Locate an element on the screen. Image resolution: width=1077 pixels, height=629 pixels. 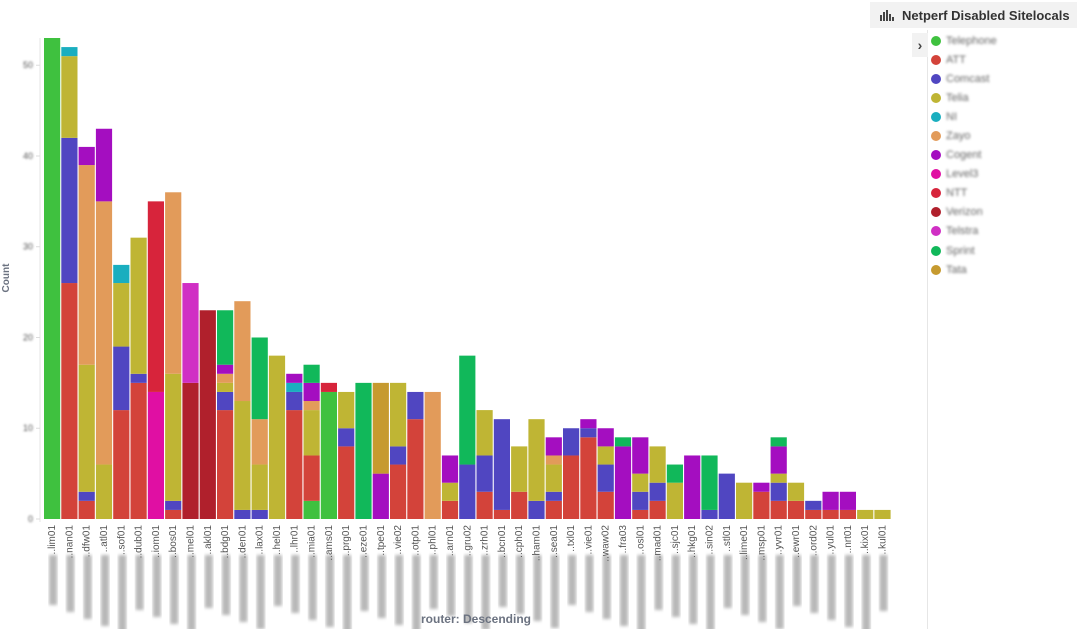
legend-item: NI is located at coordinates (1004, 116).